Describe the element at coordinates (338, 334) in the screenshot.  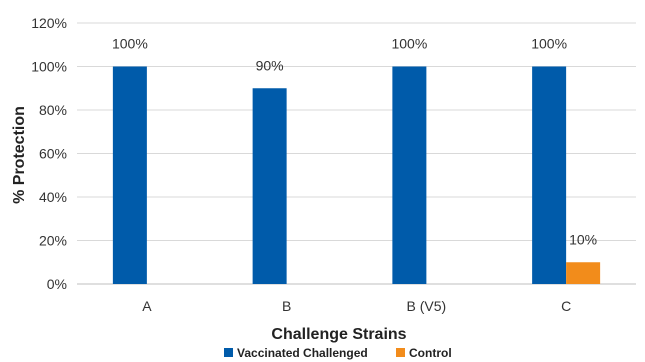
I see `x-axis-title: Challenge Strains` at that location.